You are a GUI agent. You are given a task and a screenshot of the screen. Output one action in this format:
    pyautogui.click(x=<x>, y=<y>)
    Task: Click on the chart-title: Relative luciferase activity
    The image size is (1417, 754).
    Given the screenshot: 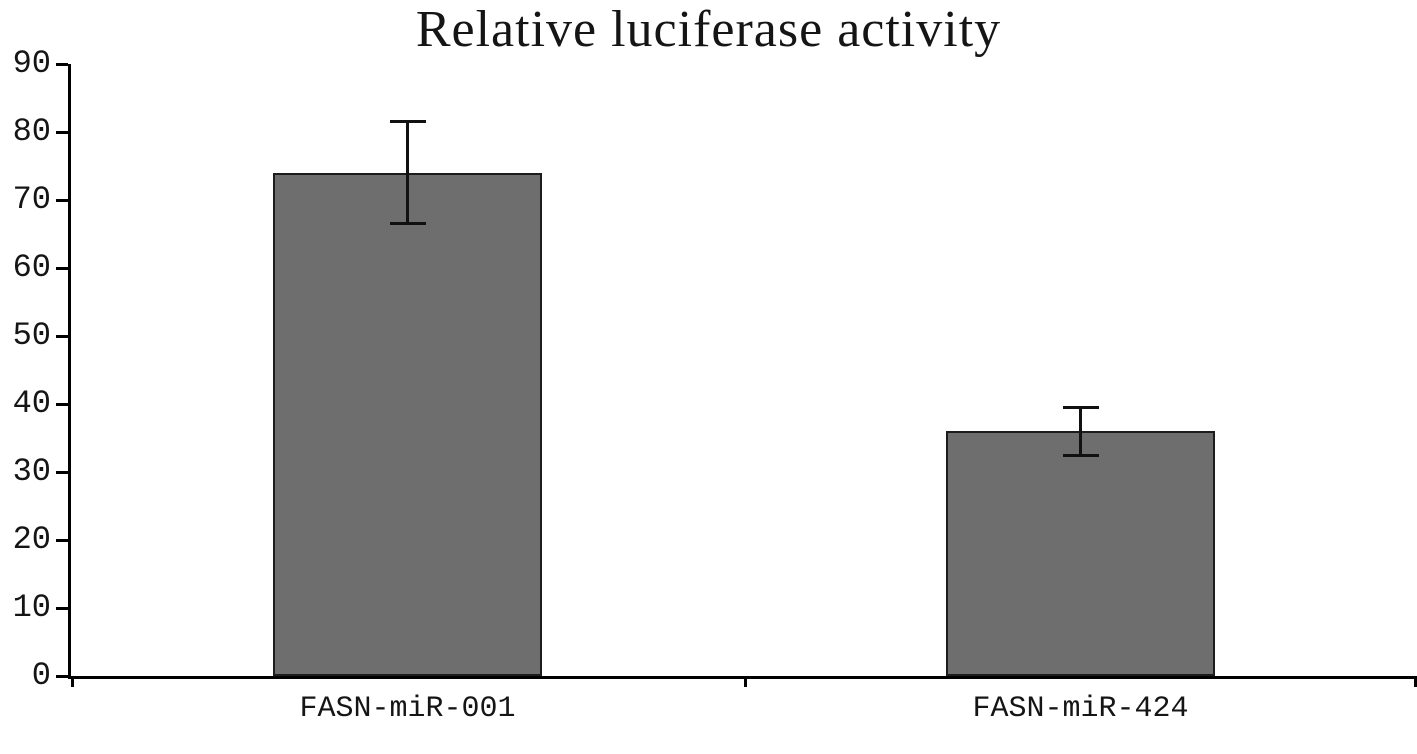 What is the action you would take?
    pyautogui.click(x=708, y=29)
    